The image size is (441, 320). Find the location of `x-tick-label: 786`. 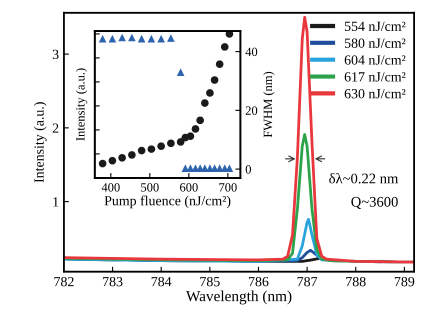

x-tick-label: 786 is located at coordinates (258, 281).